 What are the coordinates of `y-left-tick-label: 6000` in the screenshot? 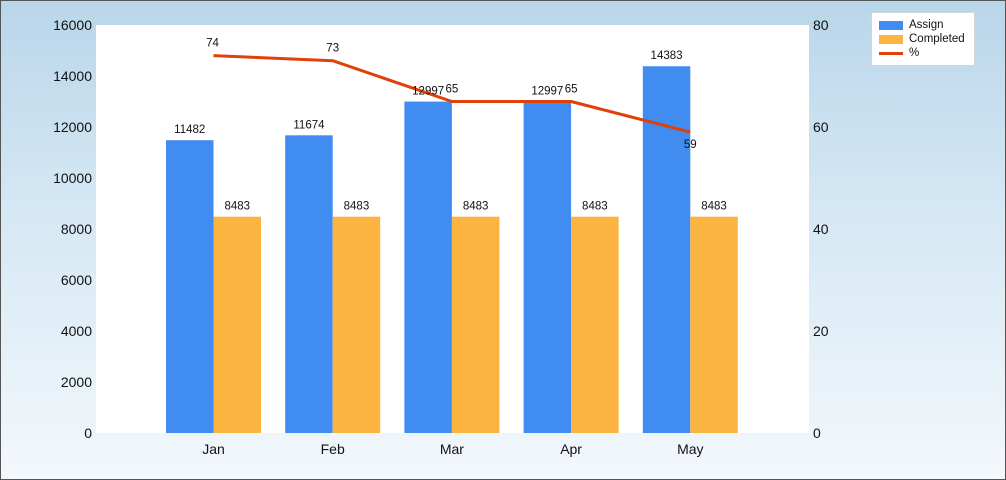 It's located at (76, 280).